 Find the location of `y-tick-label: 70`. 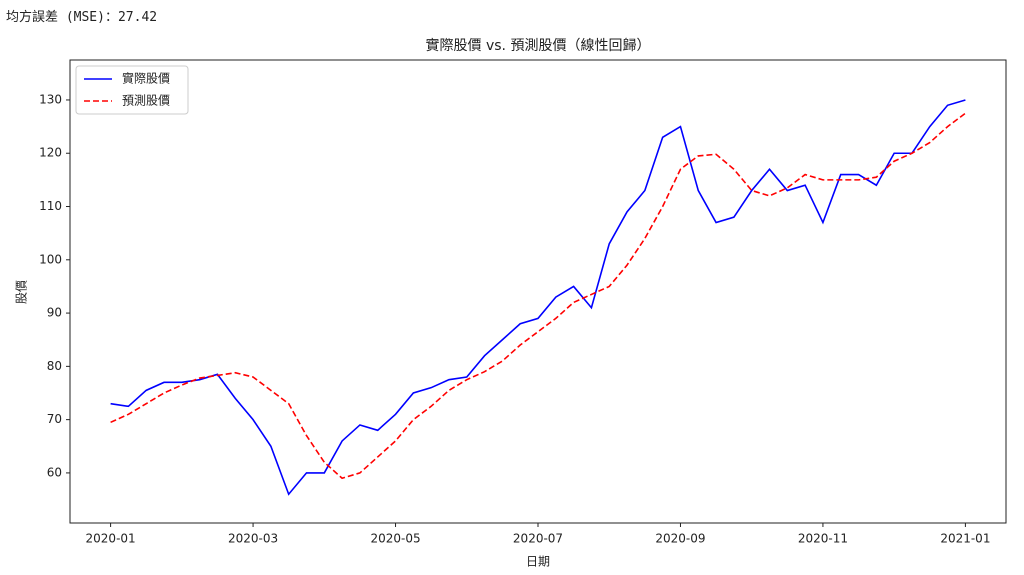

y-tick-label: 70 is located at coordinates (54, 419).